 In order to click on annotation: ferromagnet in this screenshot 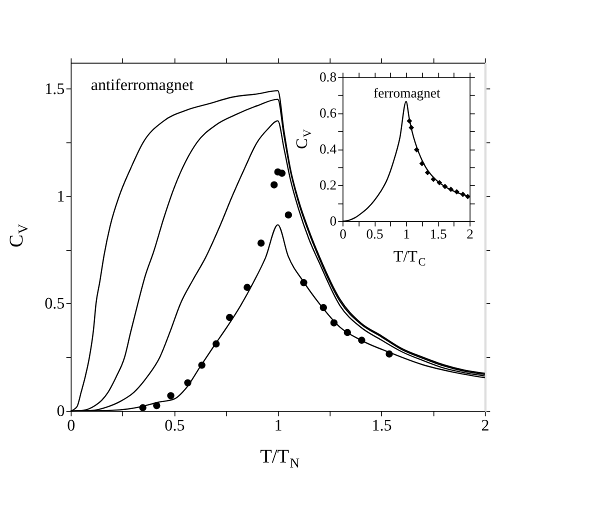, I will do `click(407, 92)`.